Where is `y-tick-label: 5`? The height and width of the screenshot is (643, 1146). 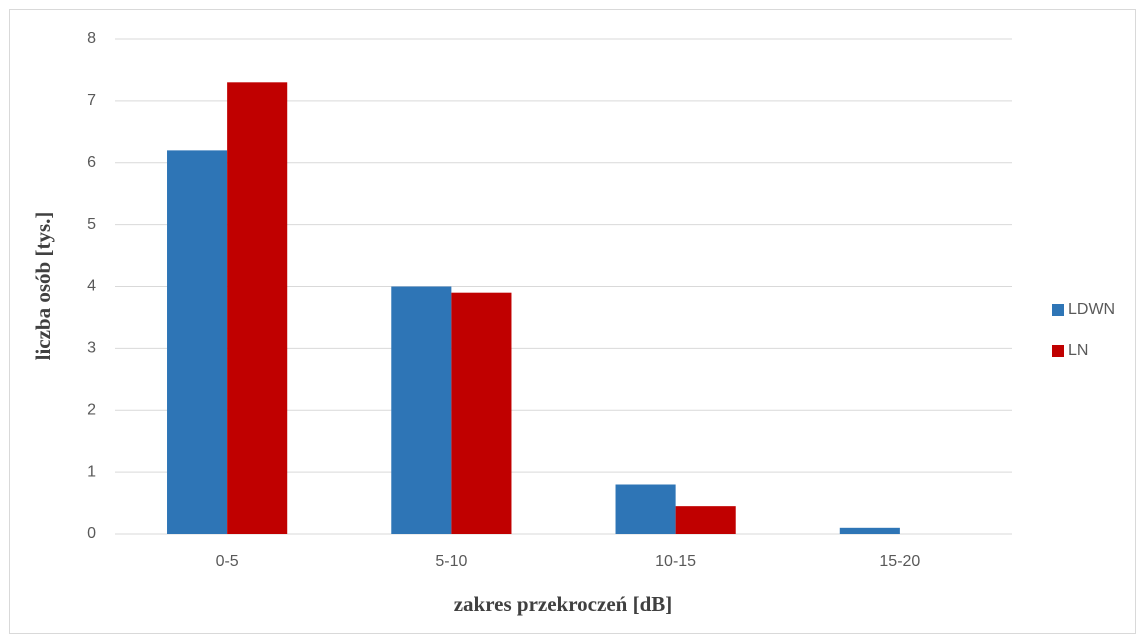
y-tick-label: 5 is located at coordinates (91, 224).